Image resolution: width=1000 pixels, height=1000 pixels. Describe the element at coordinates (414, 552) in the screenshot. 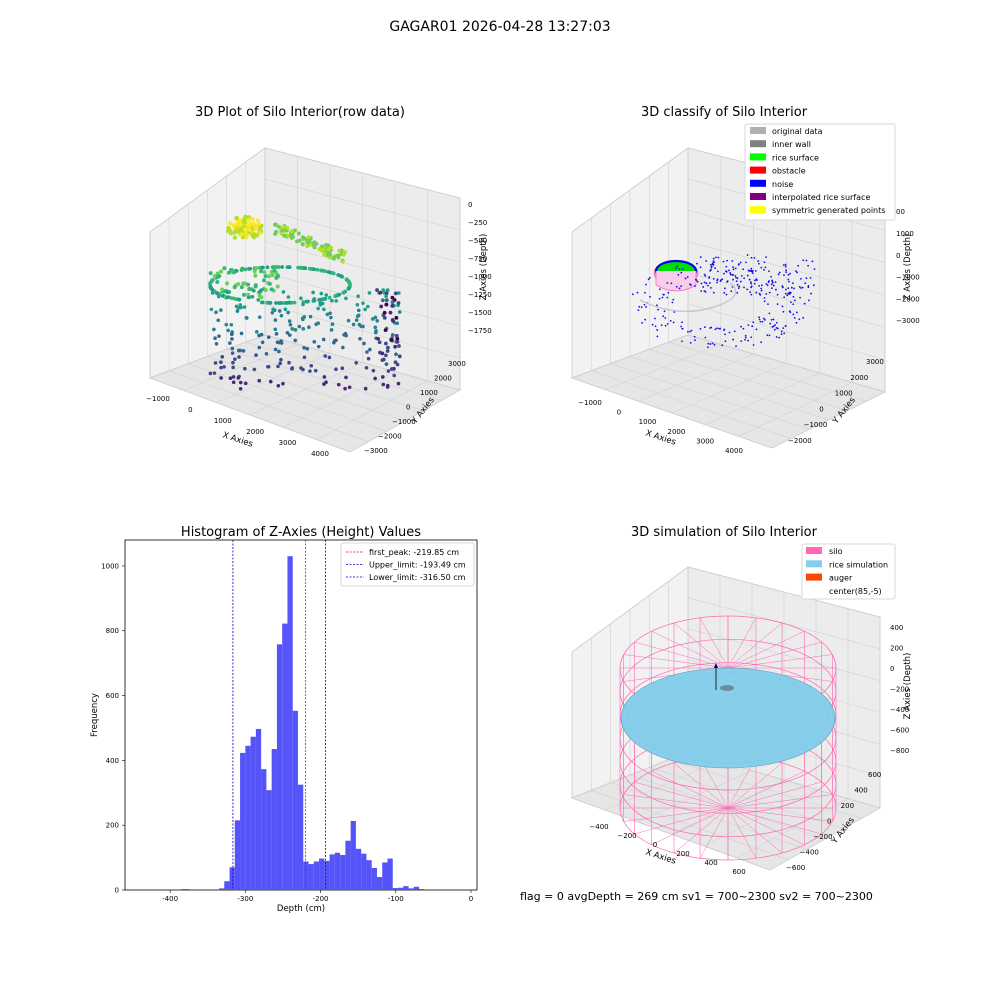

I see `hist-legend-label: first_peak: -219.85 cm` at that location.